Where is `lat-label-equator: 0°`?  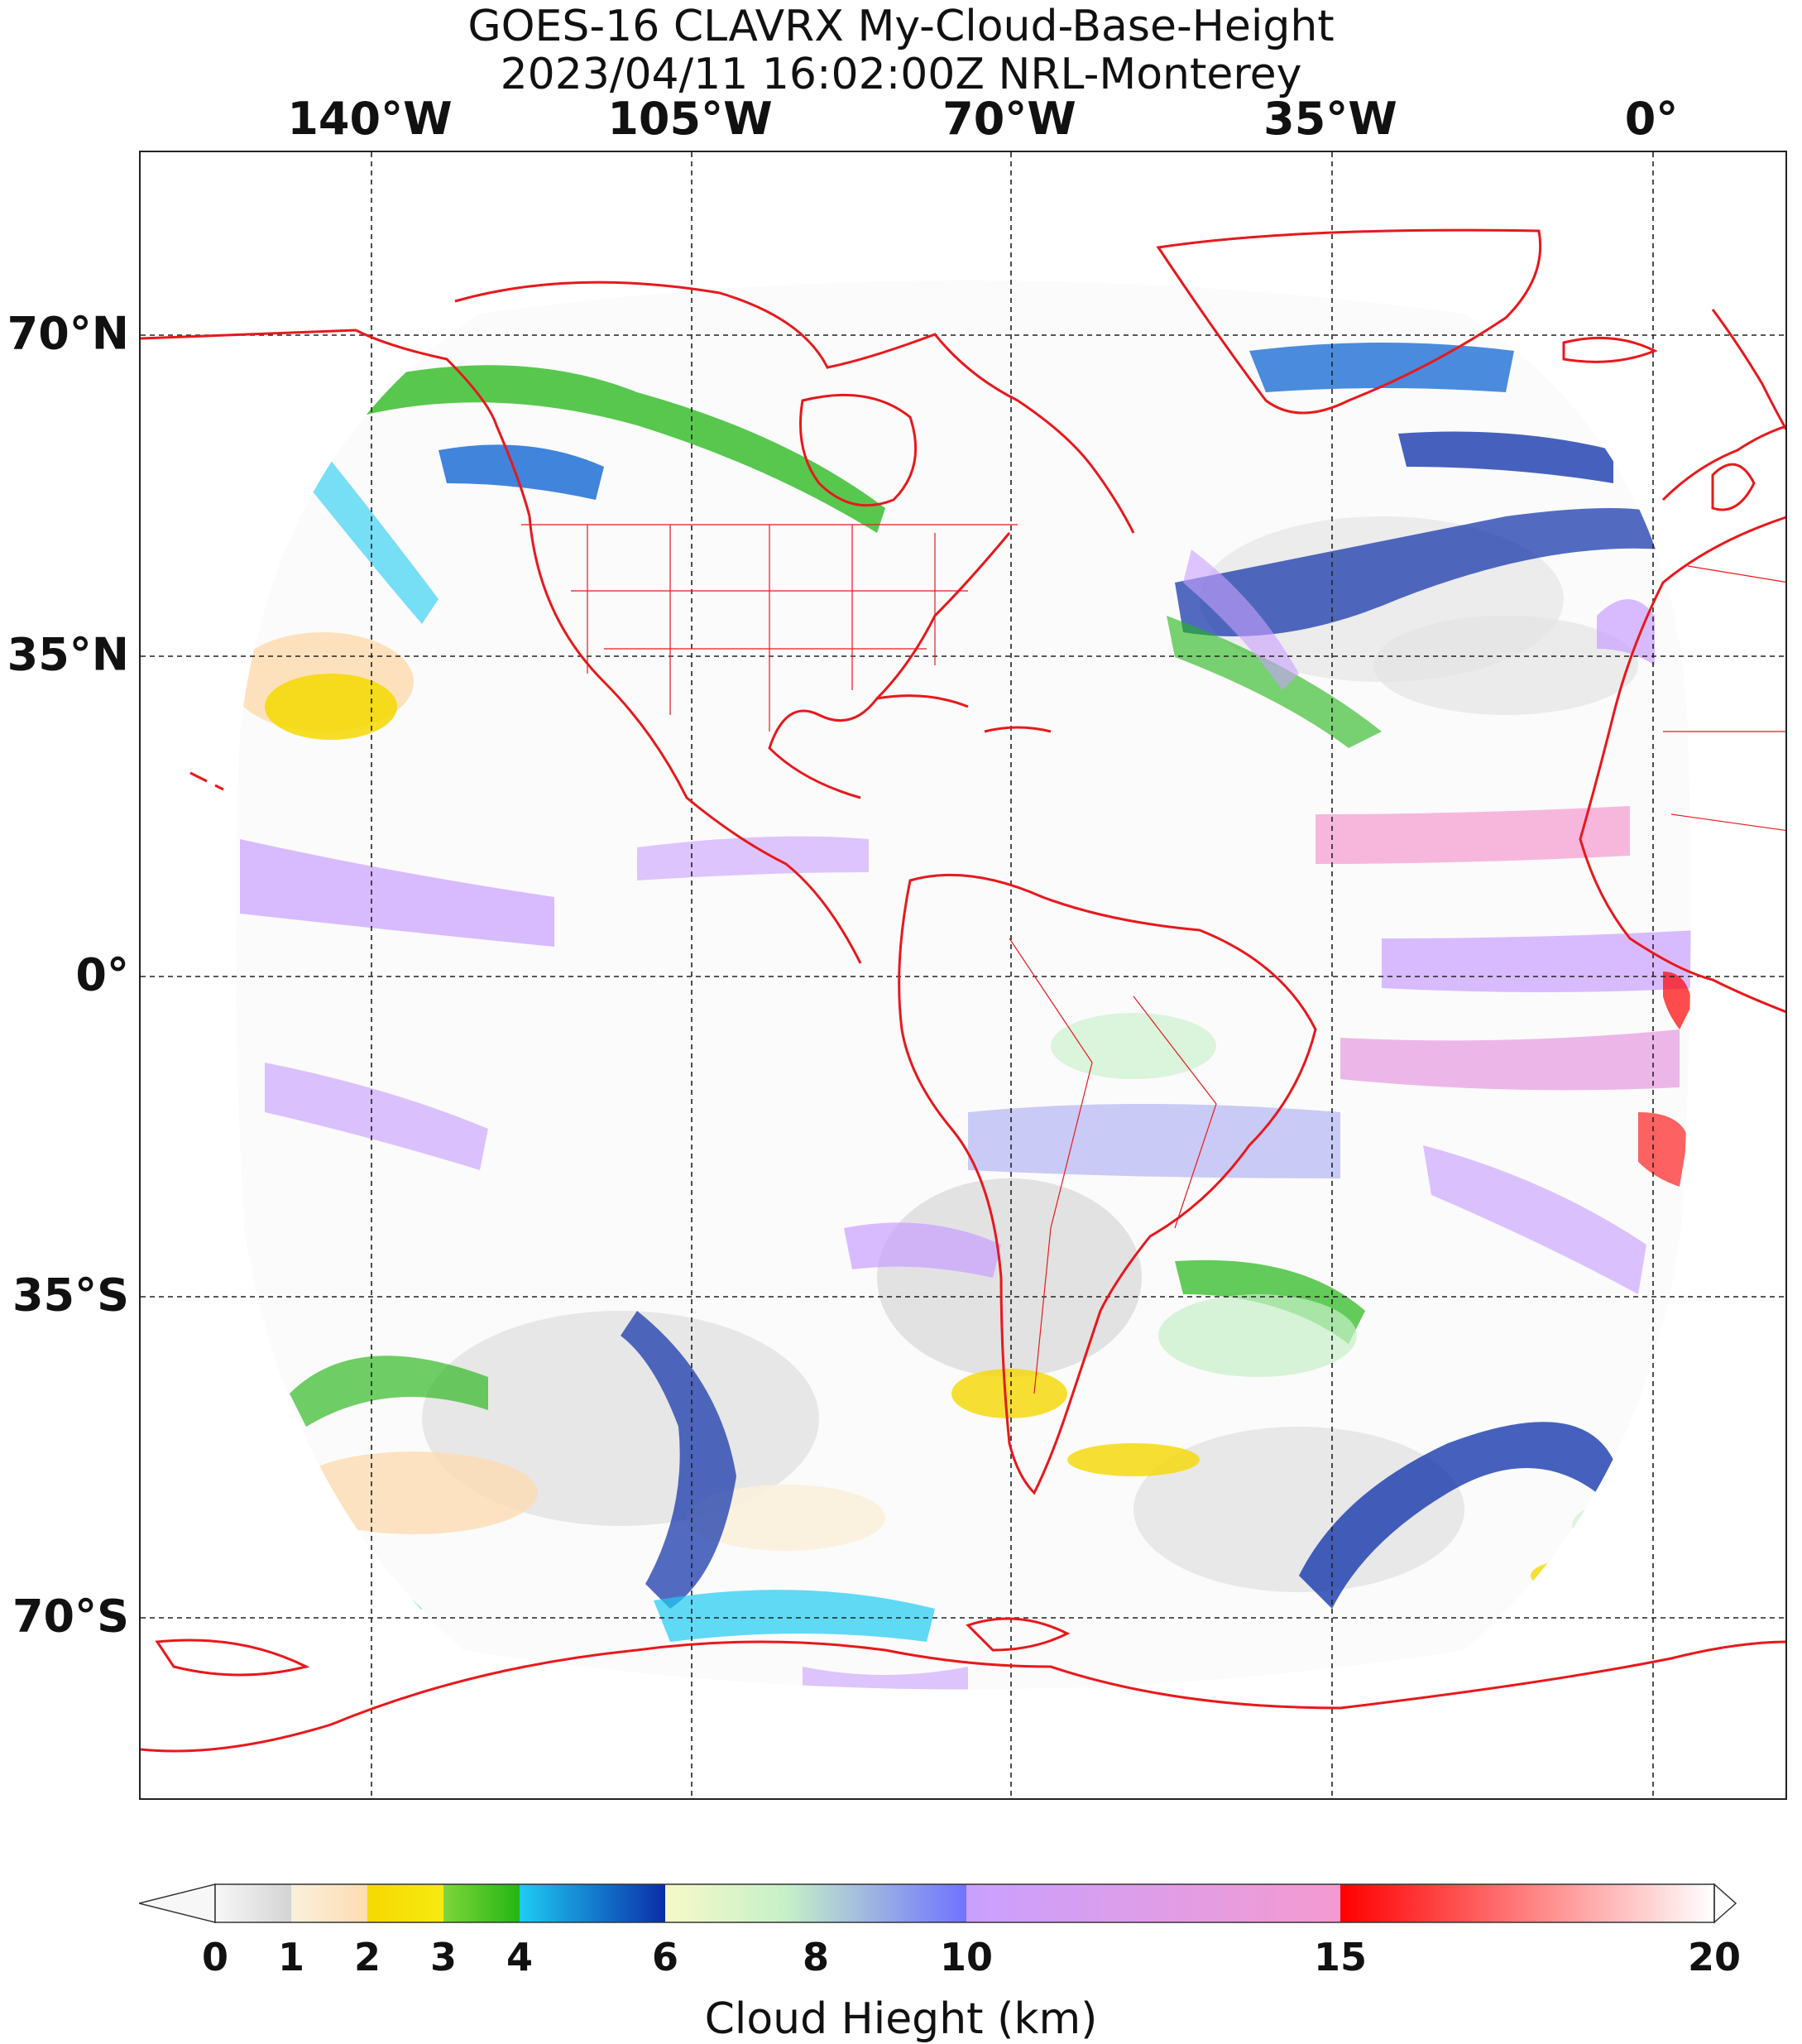
lat-label-equator: 0° is located at coordinates (102, 975).